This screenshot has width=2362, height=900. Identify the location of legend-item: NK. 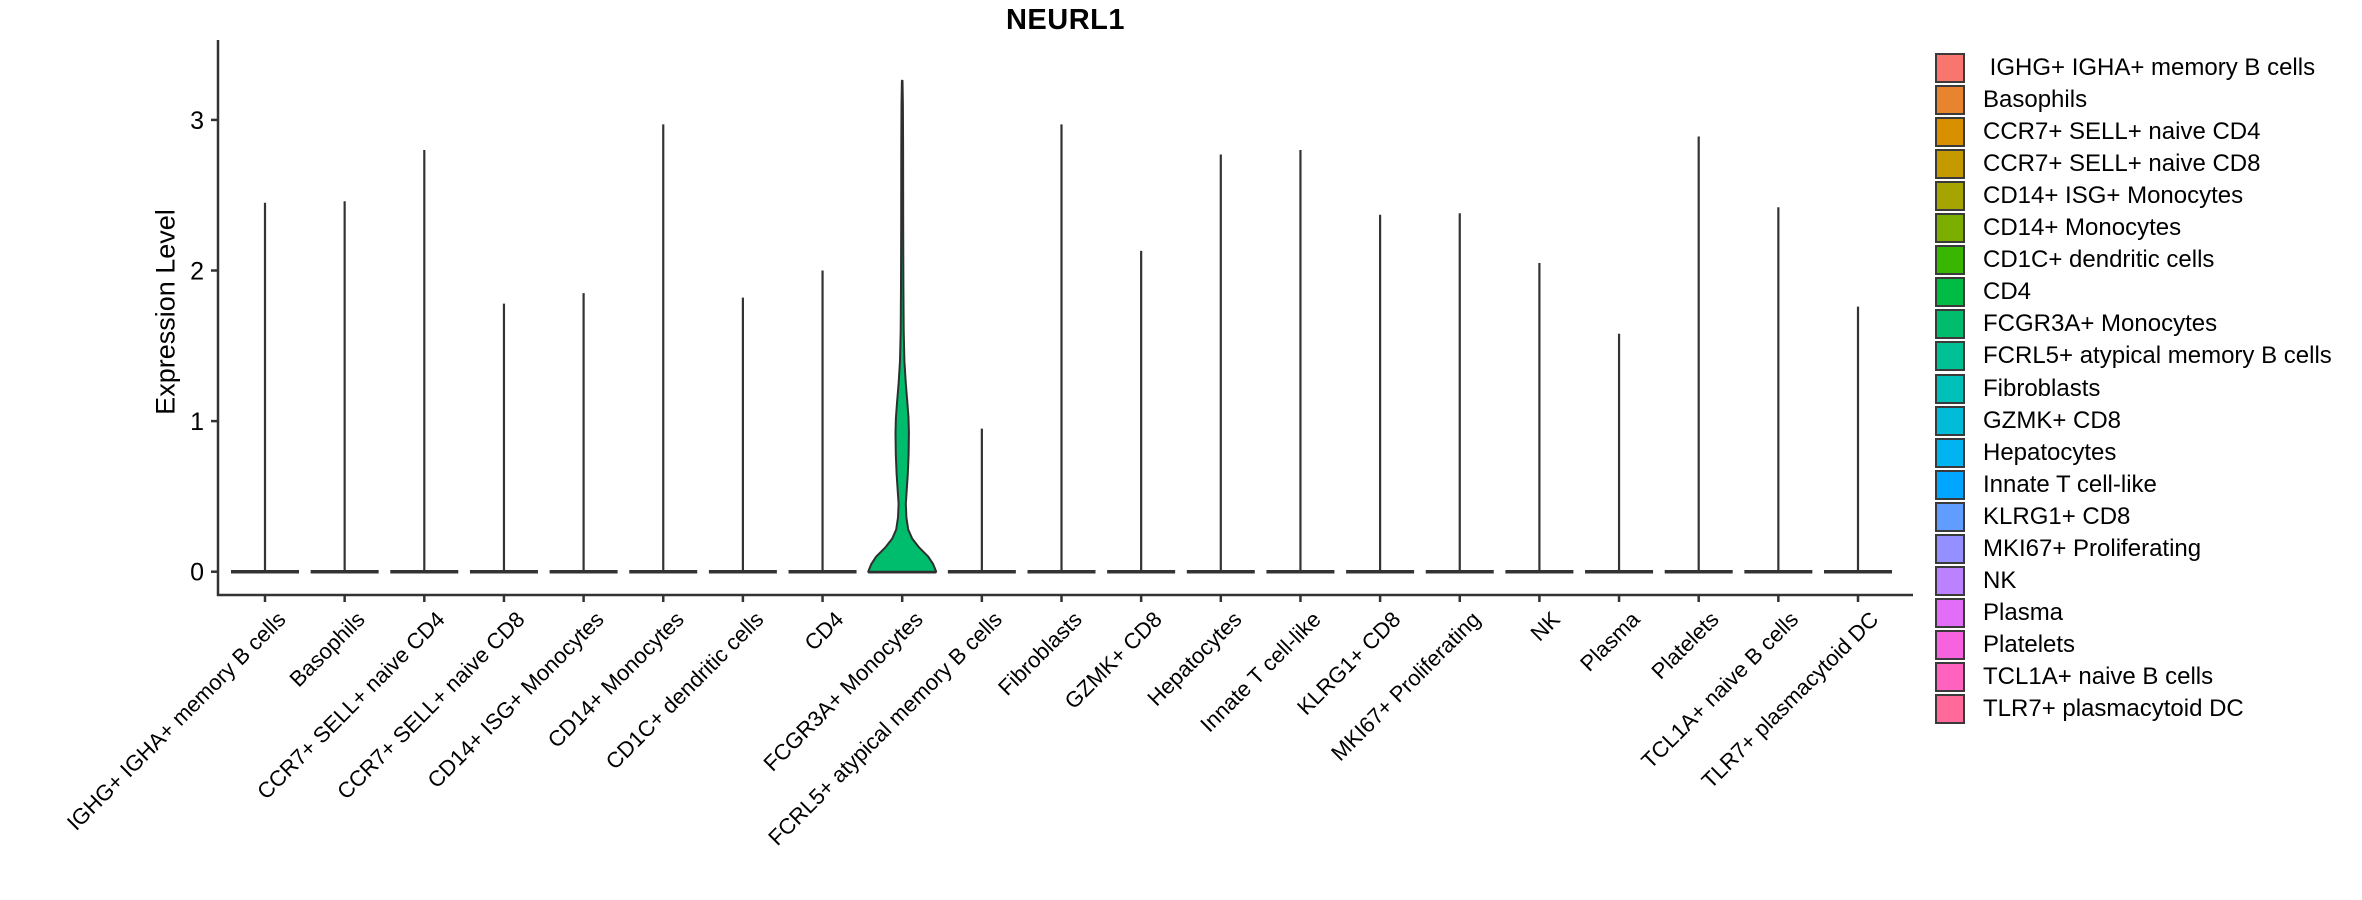
(1975, 581).